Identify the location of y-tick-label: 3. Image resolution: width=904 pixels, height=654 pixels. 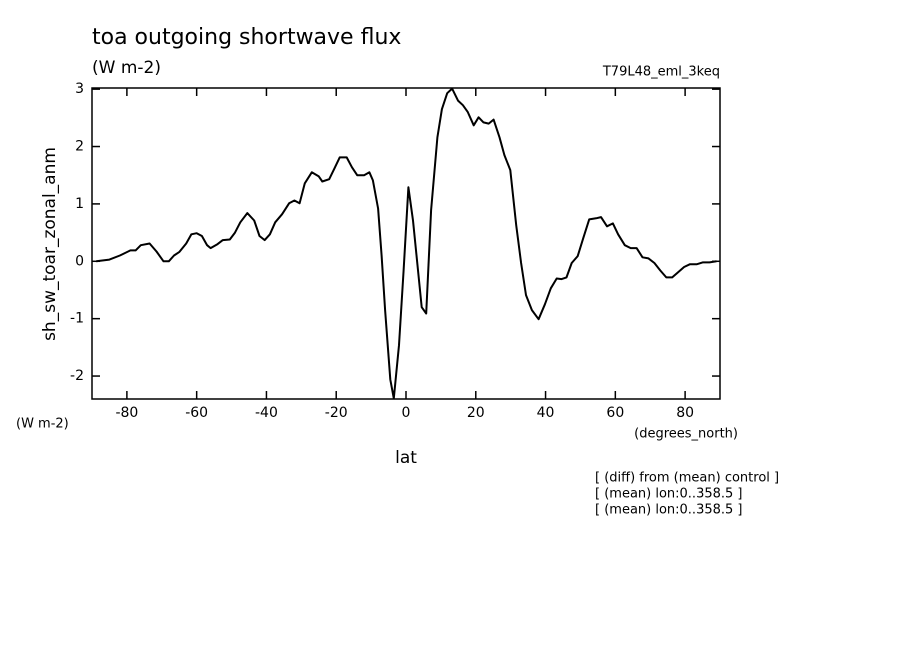
(79, 89).